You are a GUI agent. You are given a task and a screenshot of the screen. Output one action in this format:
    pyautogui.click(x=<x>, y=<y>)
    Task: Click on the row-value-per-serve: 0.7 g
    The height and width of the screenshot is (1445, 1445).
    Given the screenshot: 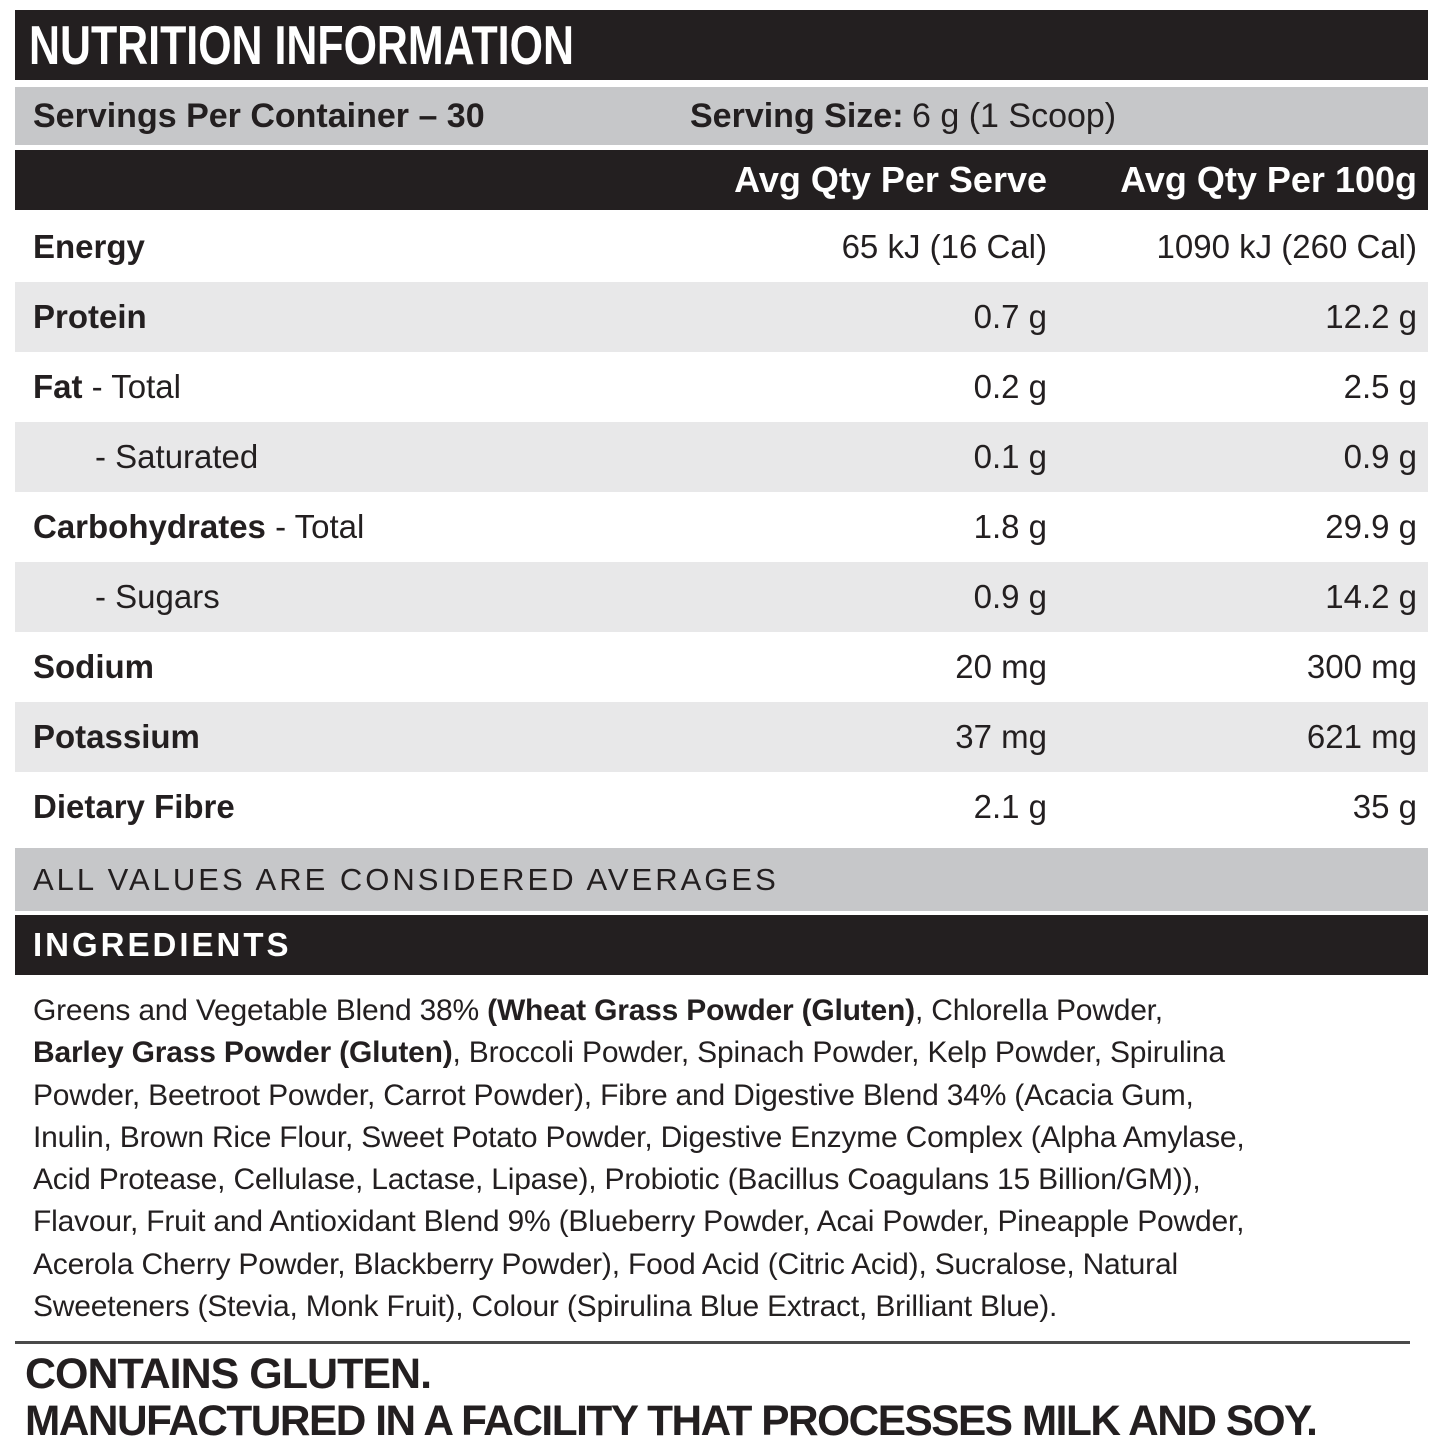 What is the action you would take?
    pyautogui.click(x=1010, y=316)
    